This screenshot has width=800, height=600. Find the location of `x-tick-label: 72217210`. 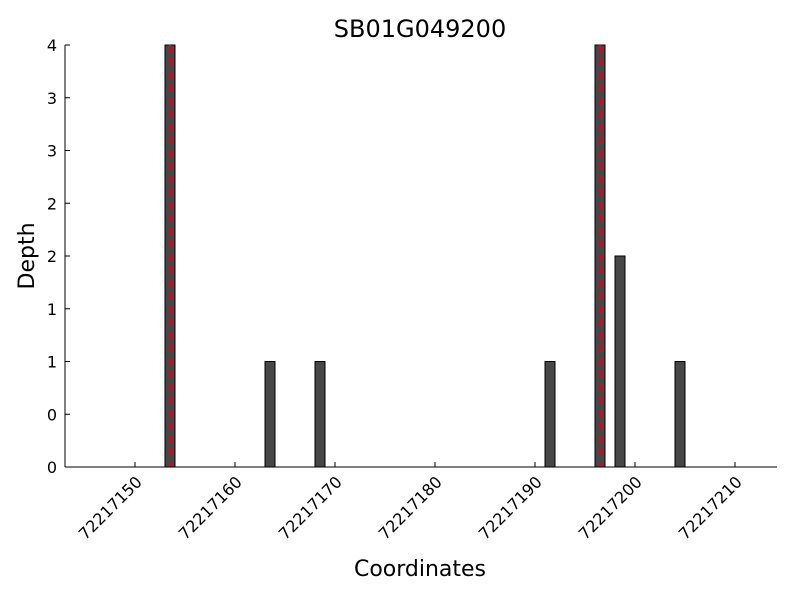

x-tick-label: 72217210 is located at coordinates (710, 507).